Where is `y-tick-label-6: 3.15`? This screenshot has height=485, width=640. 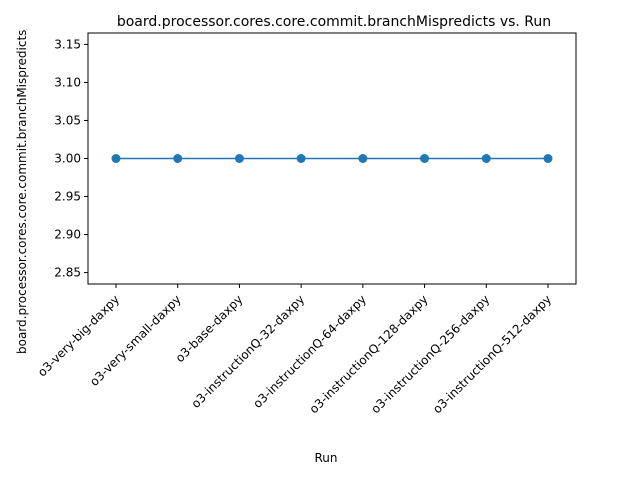 y-tick-label-6: 3.15 is located at coordinates (67, 44).